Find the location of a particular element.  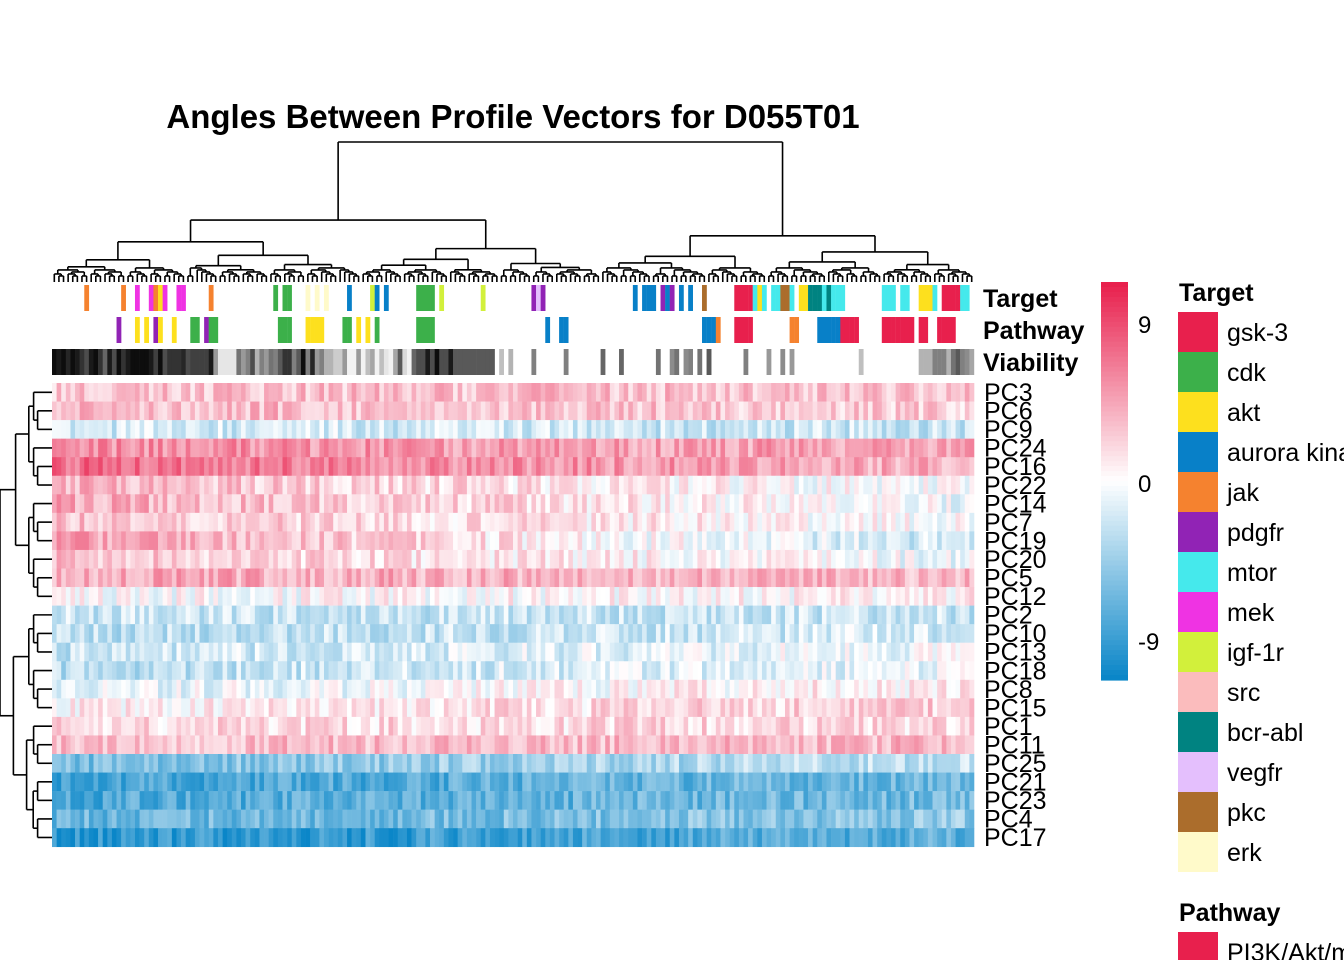

pathway-mark is located at coordinates (714, 330).